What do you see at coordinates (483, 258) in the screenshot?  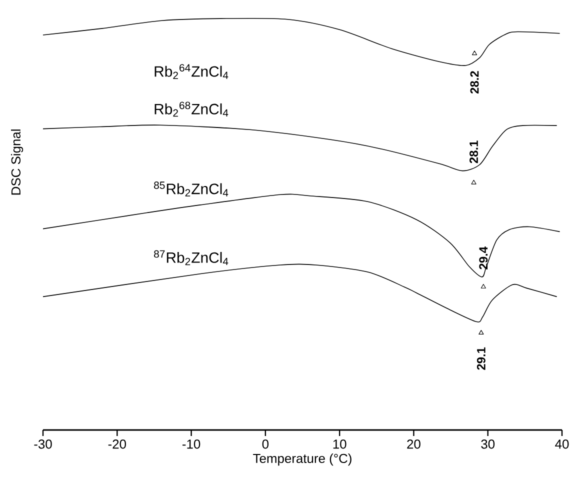 I see `annotation: 29.4` at bounding box center [483, 258].